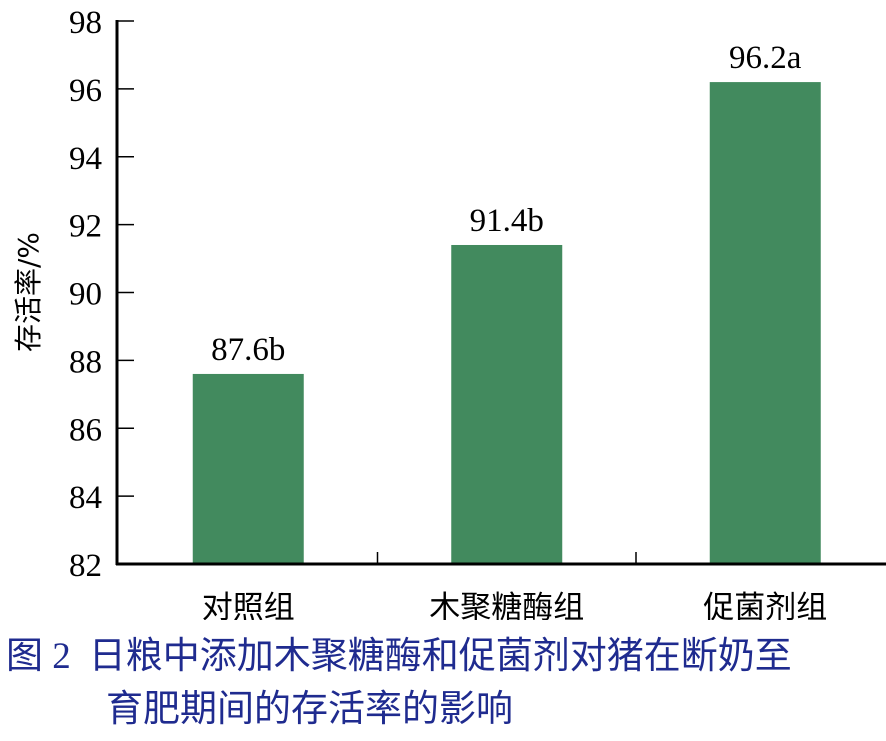  I want to click on y-tick-label: 86, so click(85, 430).